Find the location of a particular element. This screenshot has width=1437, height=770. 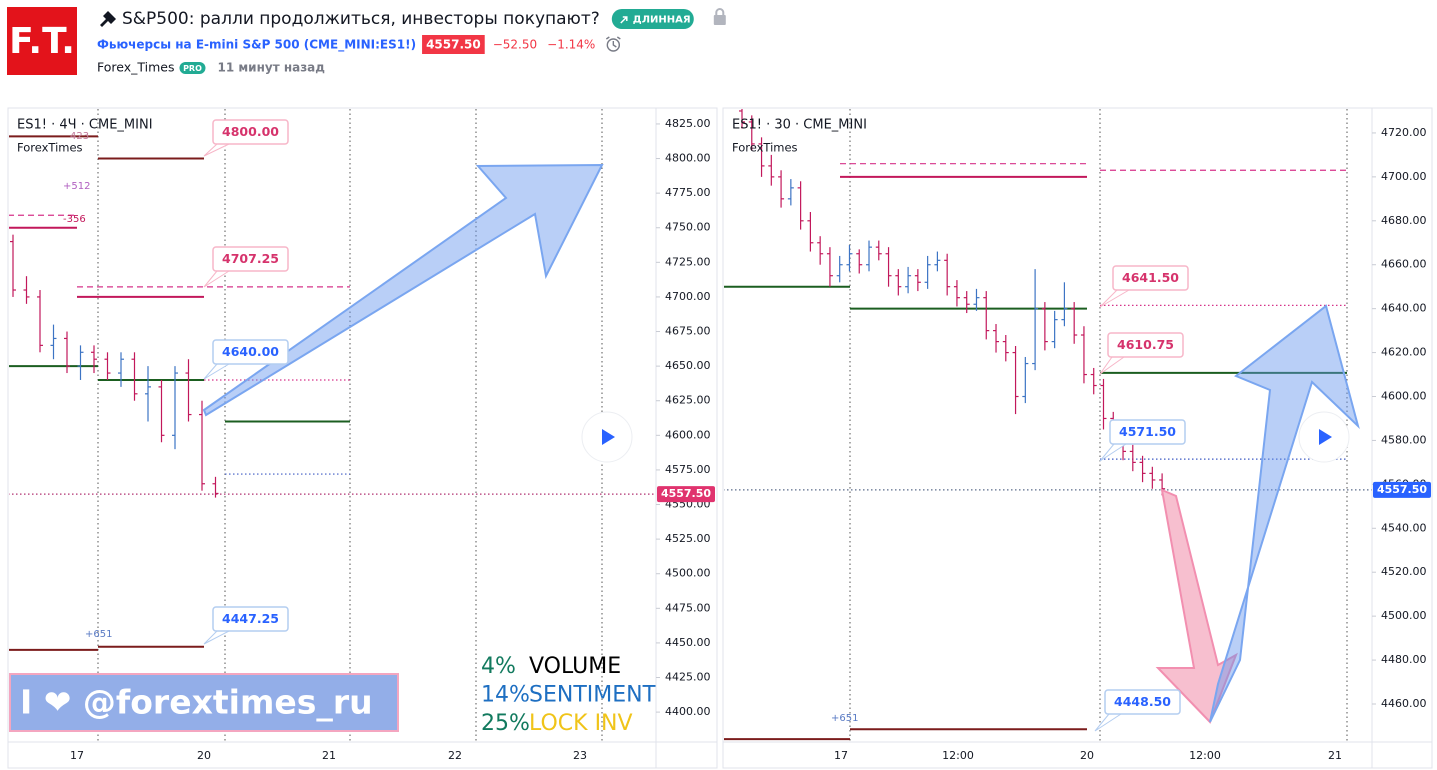

level-note: +651 is located at coordinates (844, 718).